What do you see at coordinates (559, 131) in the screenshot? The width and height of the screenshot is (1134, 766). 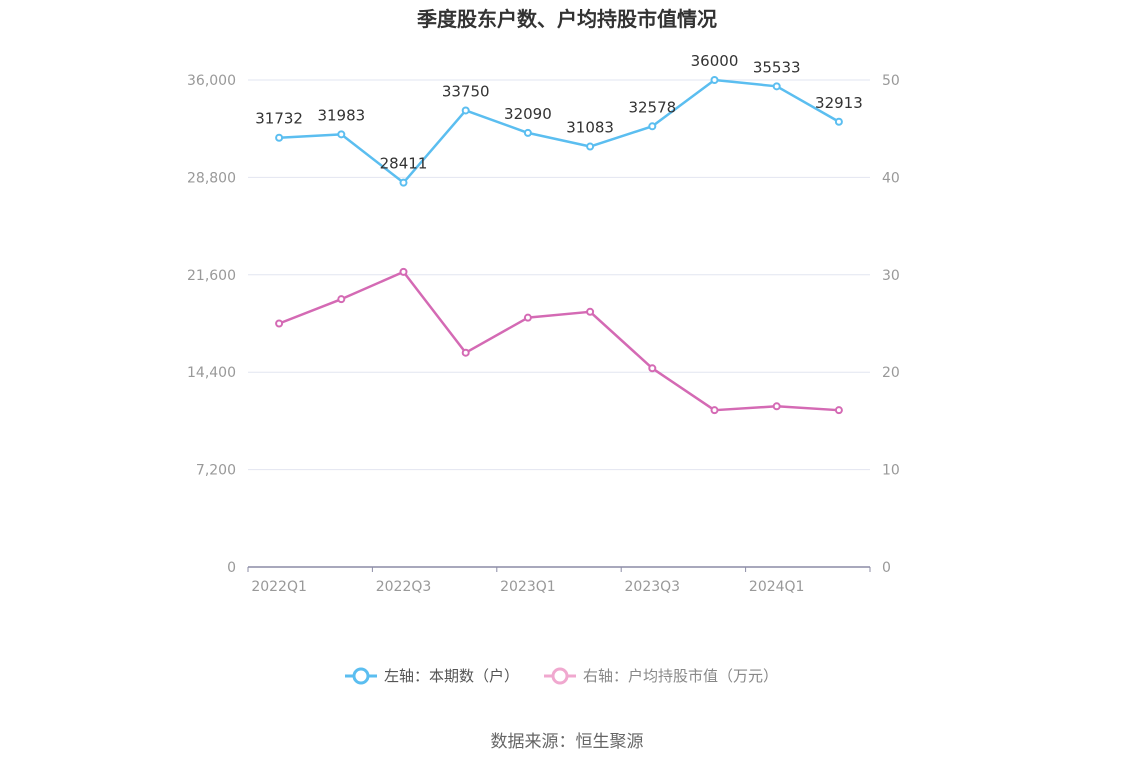 I see `left-series-line` at bounding box center [559, 131].